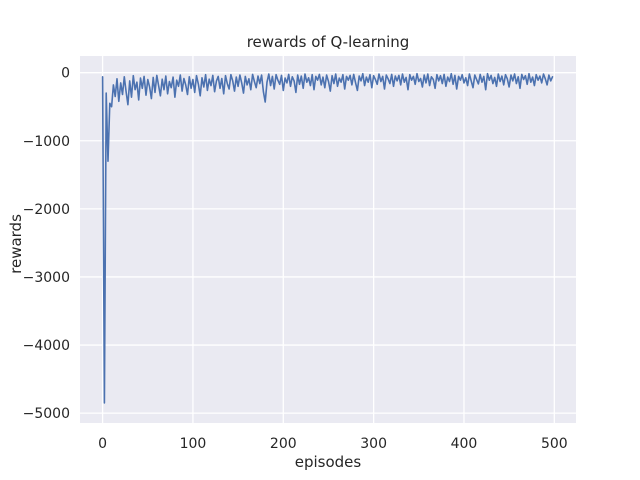  Describe the element at coordinates (46, 244) in the screenshot. I see `y-tick-labels: 0 −1000 −2000 −3000 −4000 −5000` at that location.